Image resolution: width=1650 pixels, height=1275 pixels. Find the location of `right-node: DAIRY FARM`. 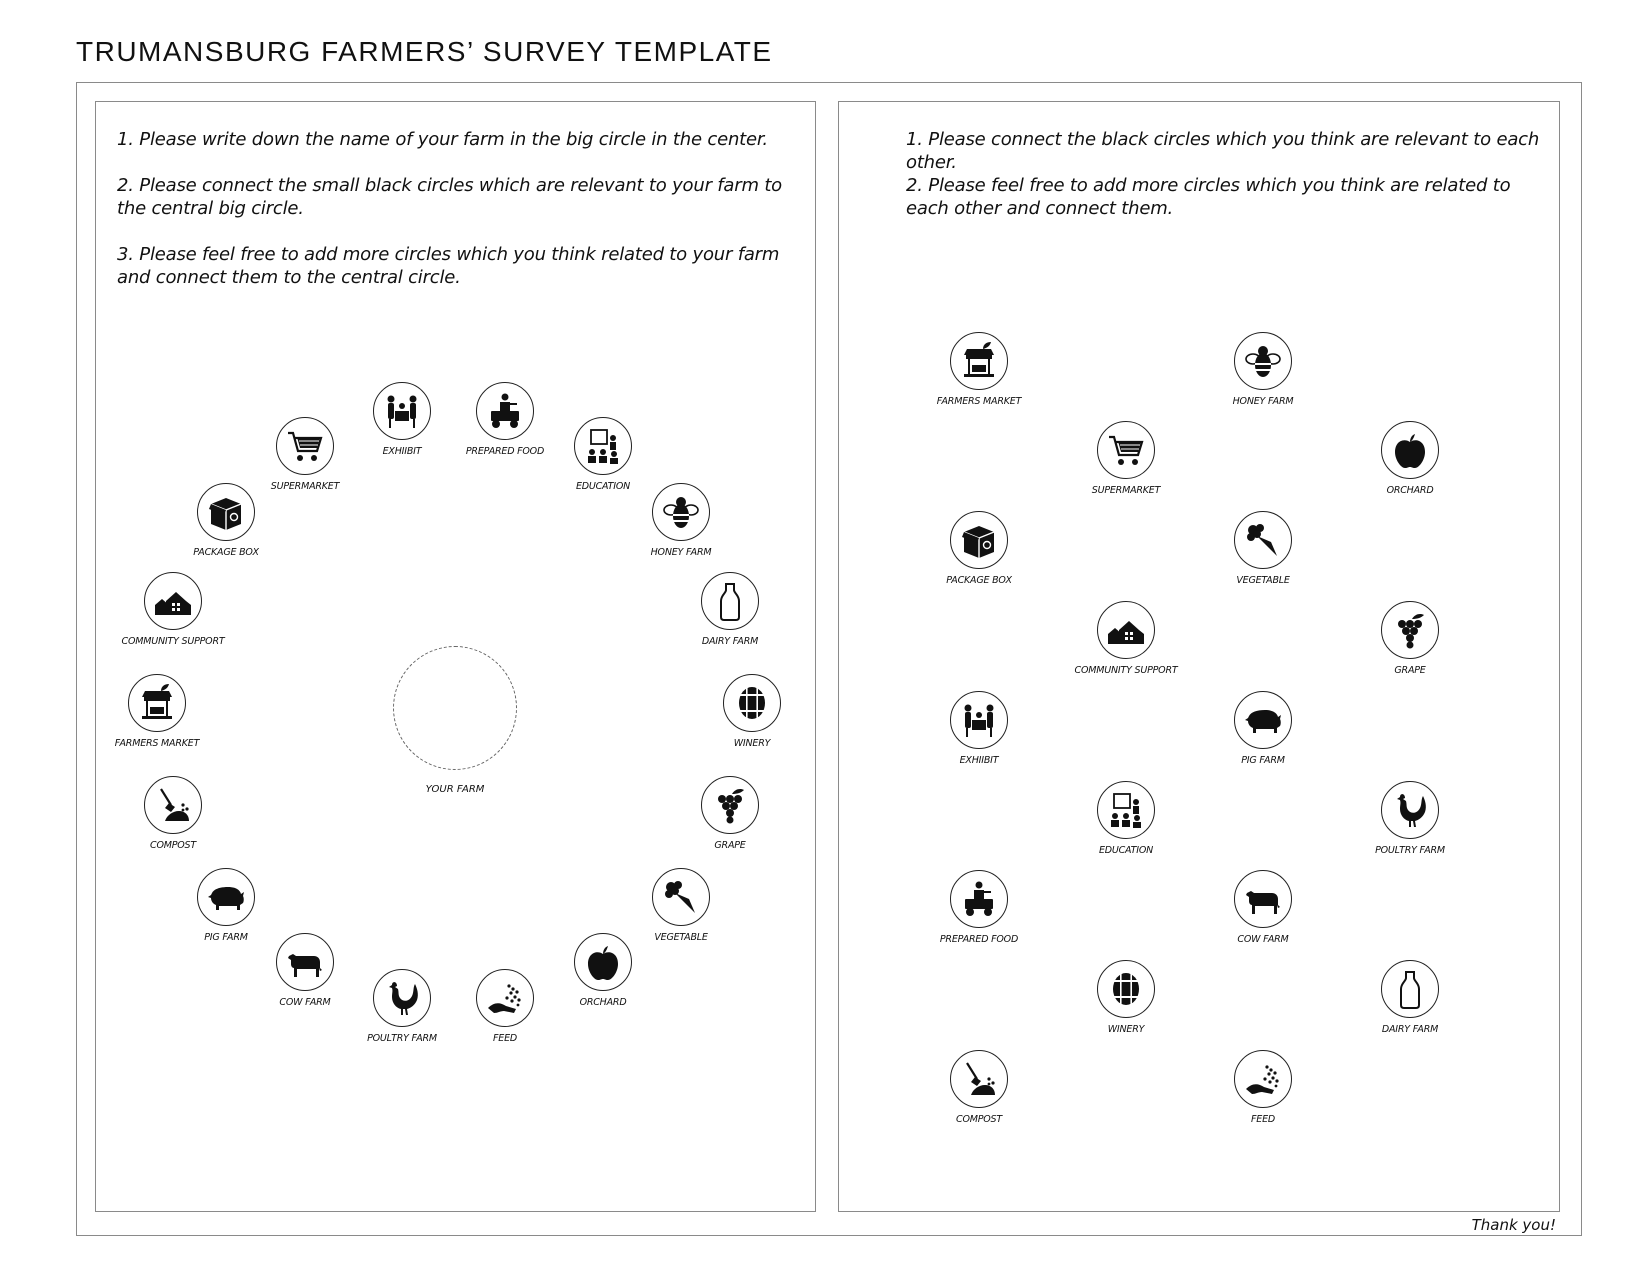

right-node: DAIRY FARM is located at coordinates (1410, 997).